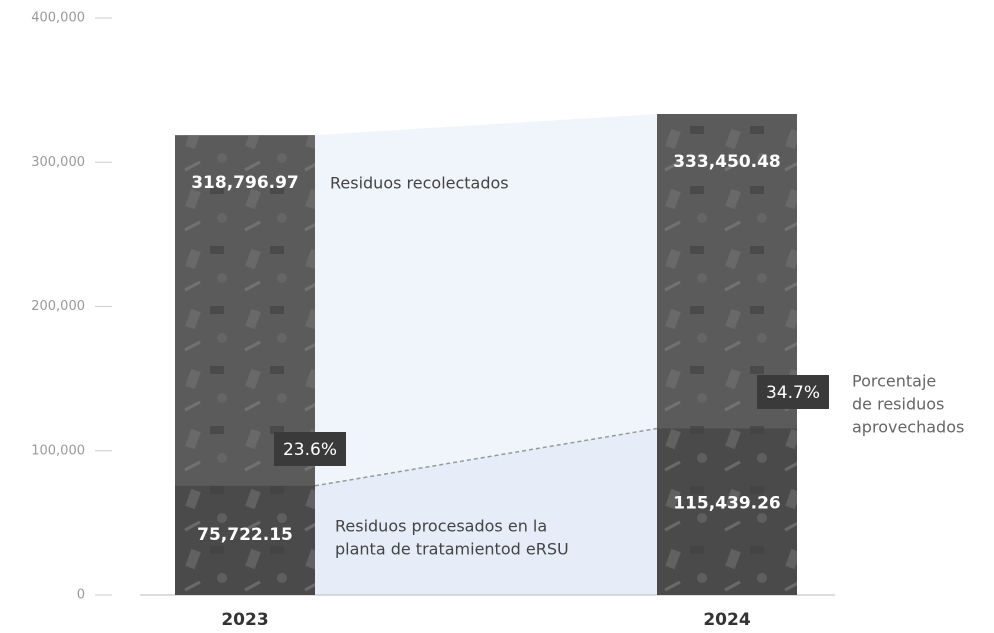 Image resolution: width=994 pixels, height=633 pixels. I want to click on annotation: de residuos, so click(898, 404).